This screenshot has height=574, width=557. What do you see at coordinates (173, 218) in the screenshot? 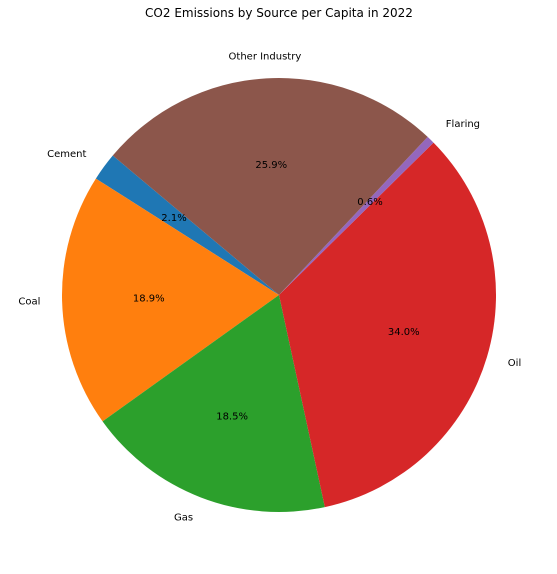
I see `slice-percent-cement: 2.1%` at bounding box center [173, 218].